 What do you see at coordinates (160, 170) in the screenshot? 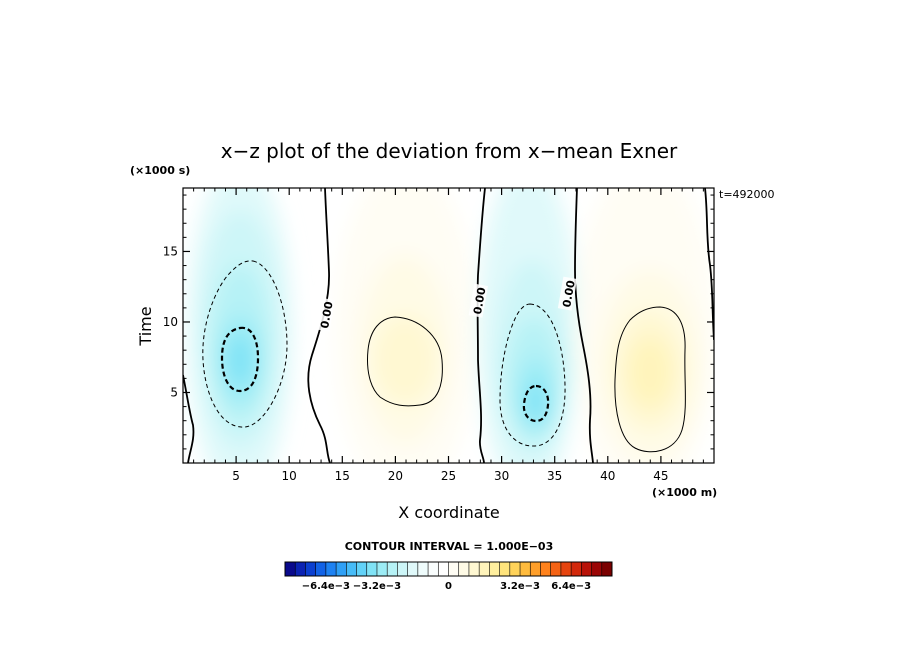
I see `y-unit-label: (×1000 s)` at bounding box center [160, 170].